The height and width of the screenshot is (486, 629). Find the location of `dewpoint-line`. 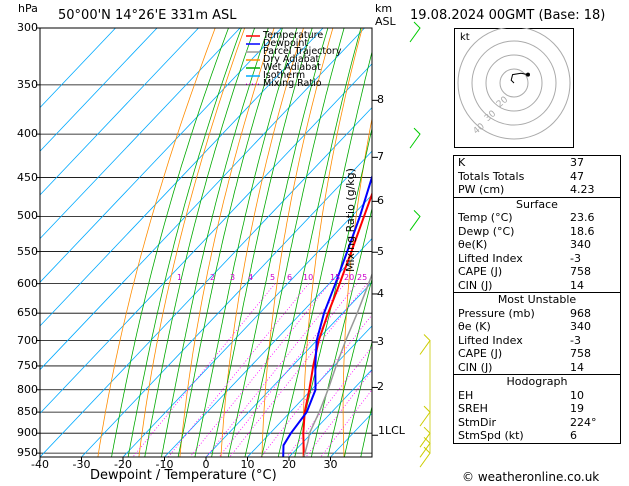

dewpoint-line is located at coordinates (327, 315).